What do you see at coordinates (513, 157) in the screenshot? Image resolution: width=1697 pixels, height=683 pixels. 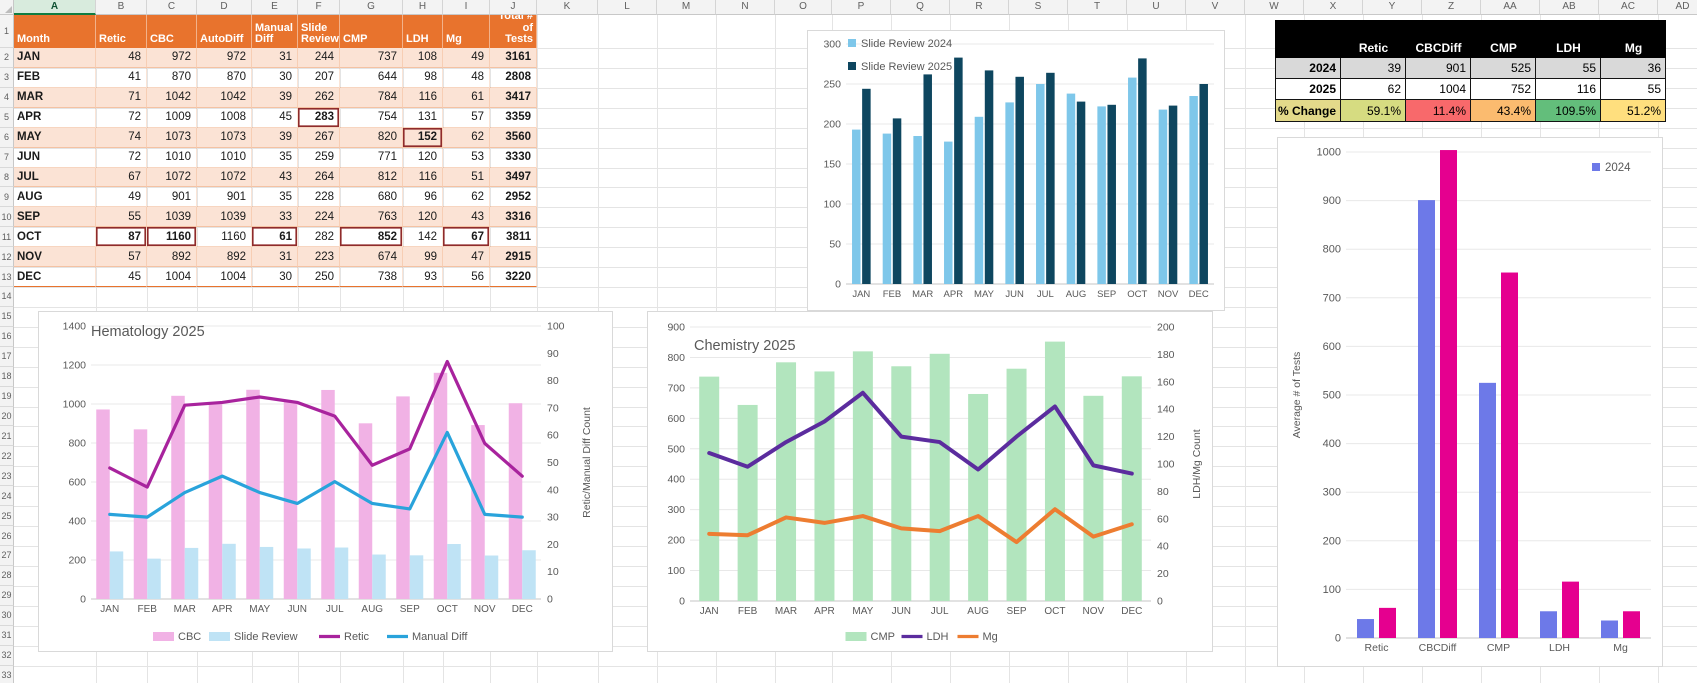 I see `cell-JUN-total-of-tests: 3330` at bounding box center [513, 157].